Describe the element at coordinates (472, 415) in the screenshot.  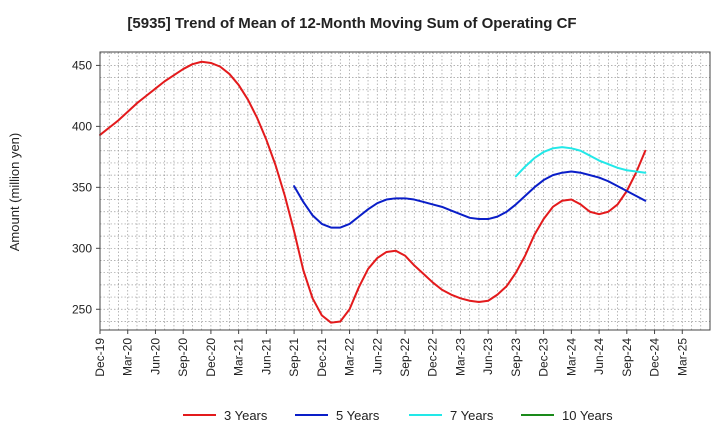
I see `legend-label: 7 Years` at that location.